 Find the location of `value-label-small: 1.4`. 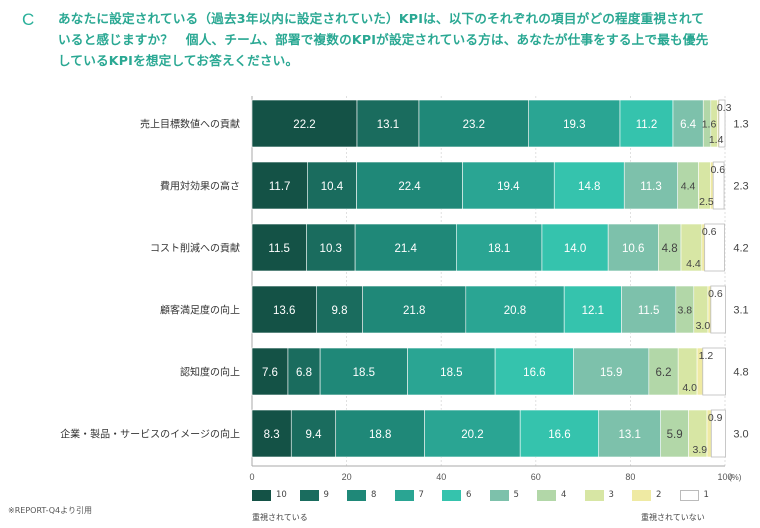

value-label-small: 1.4 is located at coordinates (716, 140).